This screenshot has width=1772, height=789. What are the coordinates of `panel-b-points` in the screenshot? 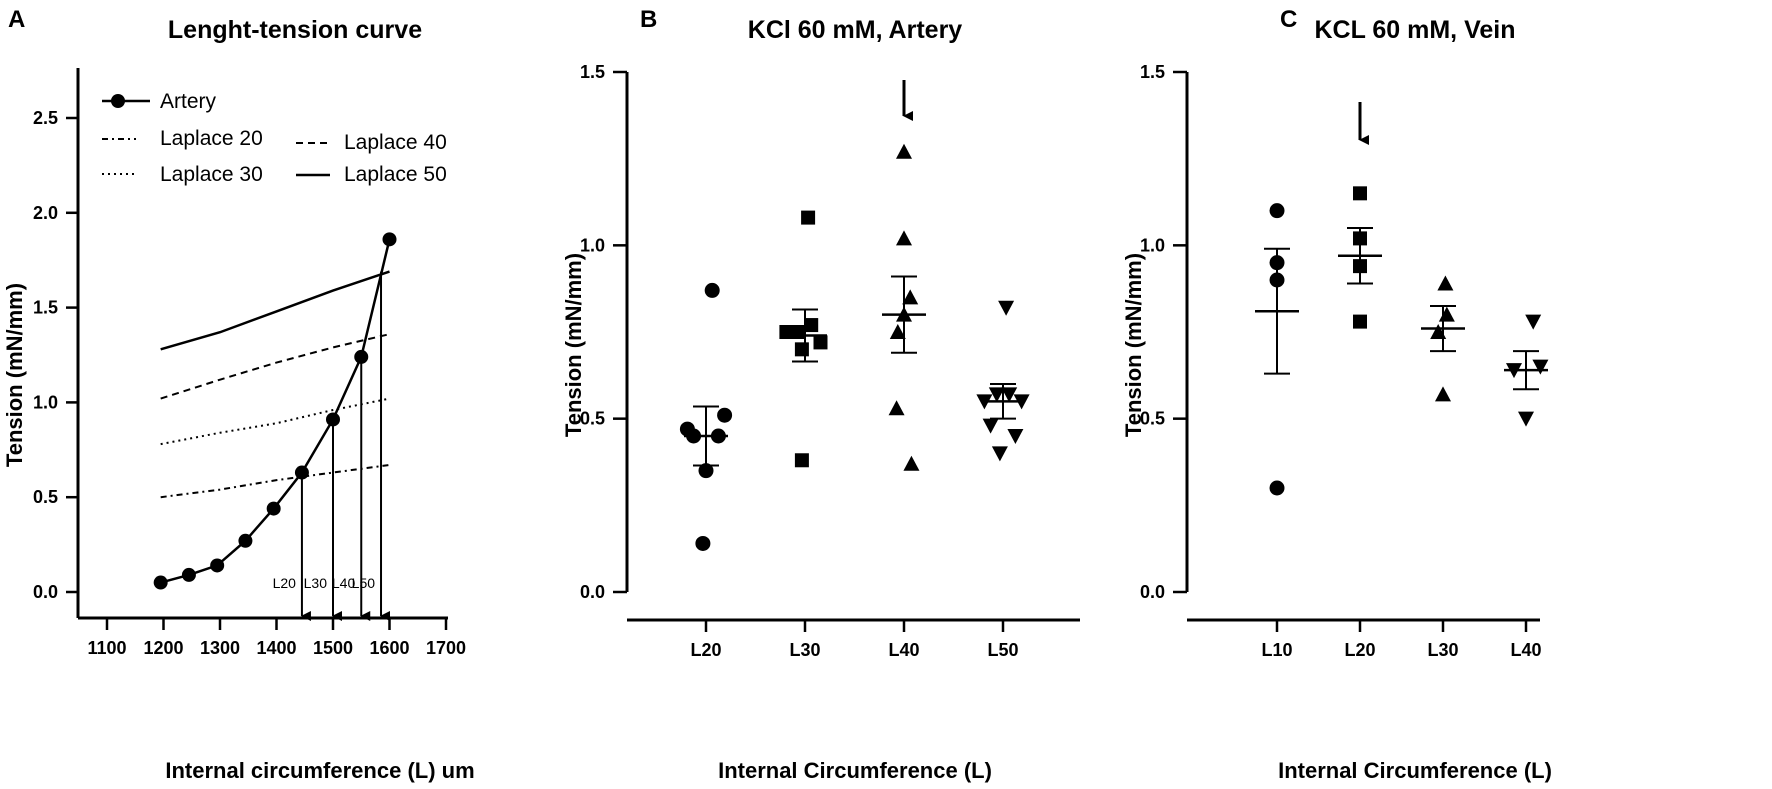 It's located at (854, 347).